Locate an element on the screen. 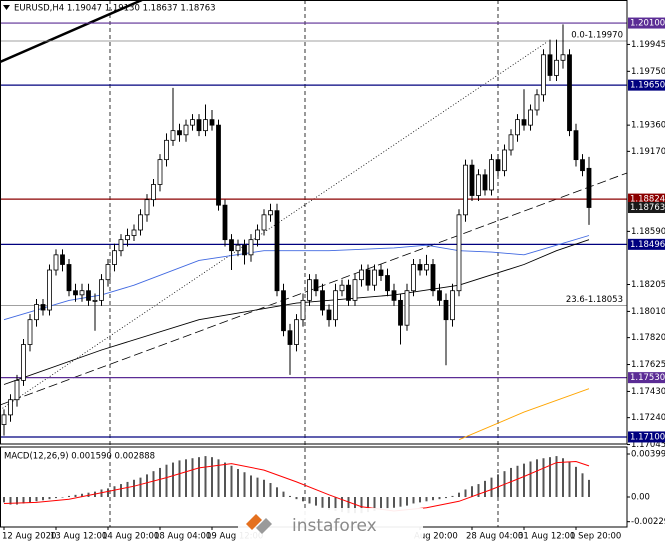 Image resolution: width=665 pixels, height=543 pixels. x-tick-label: 19 Aug 12:00 is located at coordinates (234, 537).